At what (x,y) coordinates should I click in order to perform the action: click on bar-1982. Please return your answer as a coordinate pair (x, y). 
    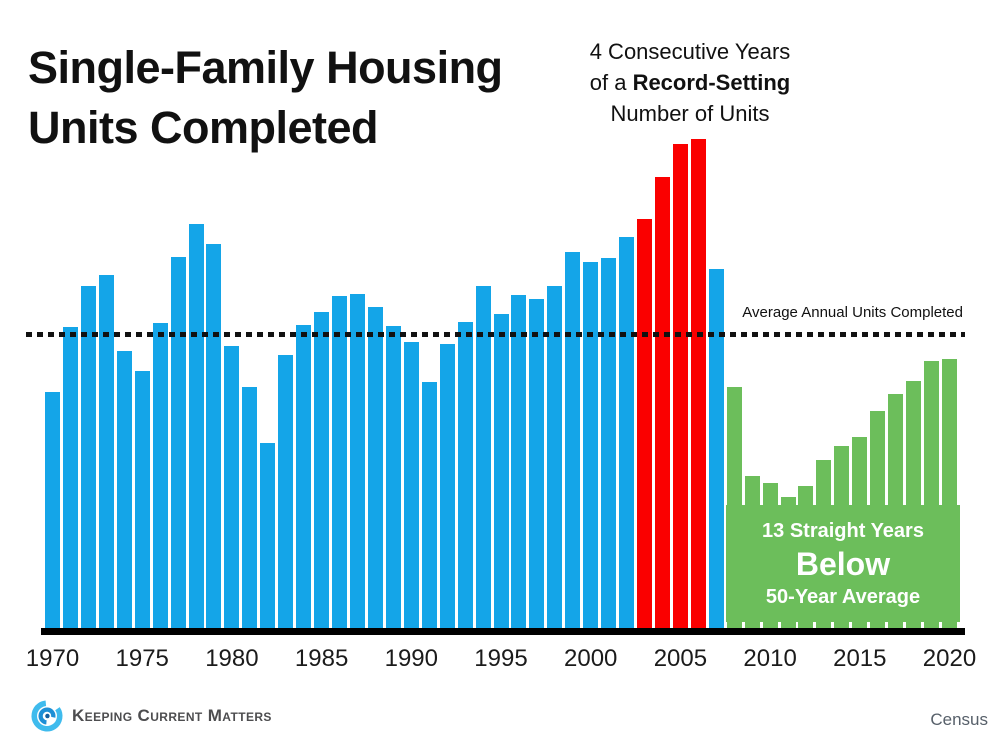
    Looking at the image, I should click on (268, 537).